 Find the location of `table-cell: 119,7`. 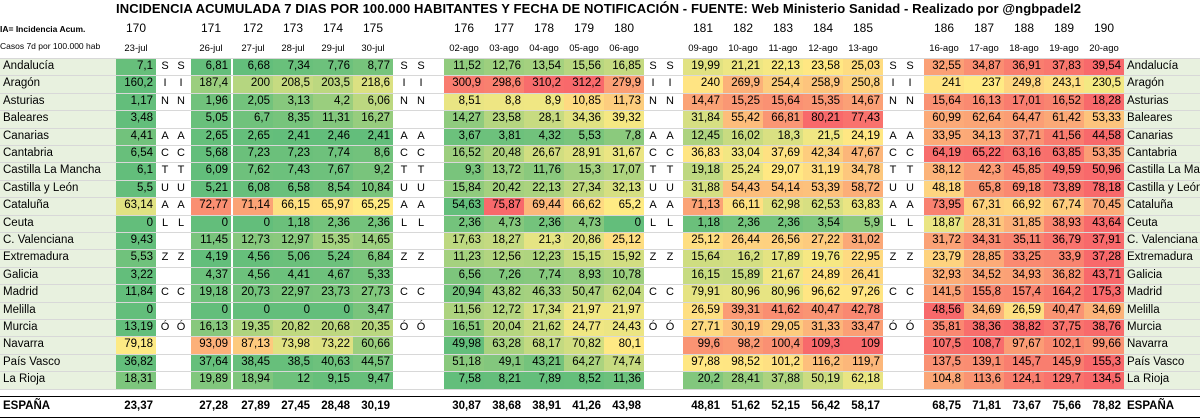

table-cell: 119,7 is located at coordinates (863, 362).